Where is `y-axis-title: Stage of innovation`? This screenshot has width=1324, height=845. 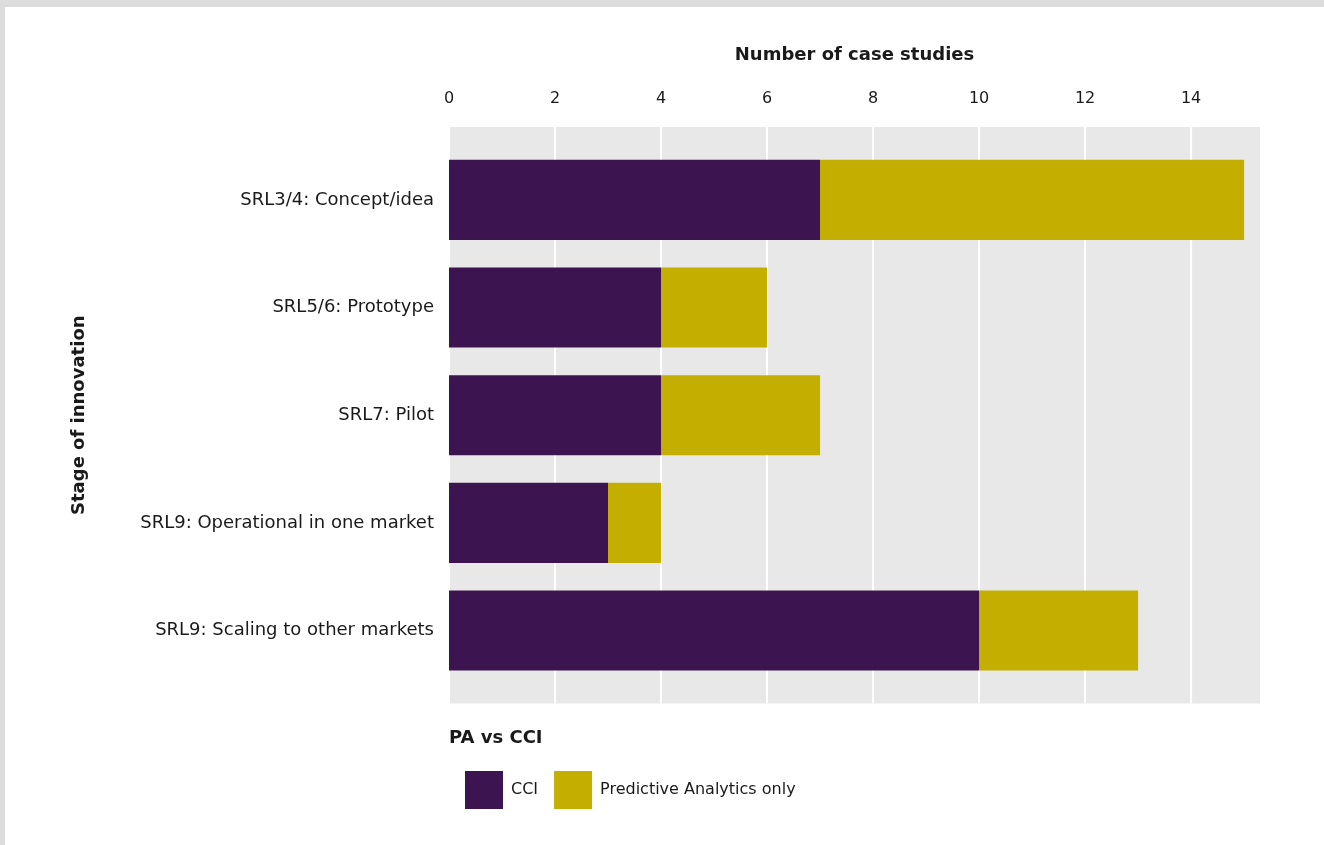 y-axis-title: Stage of innovation is located at coordinates (78, 415).